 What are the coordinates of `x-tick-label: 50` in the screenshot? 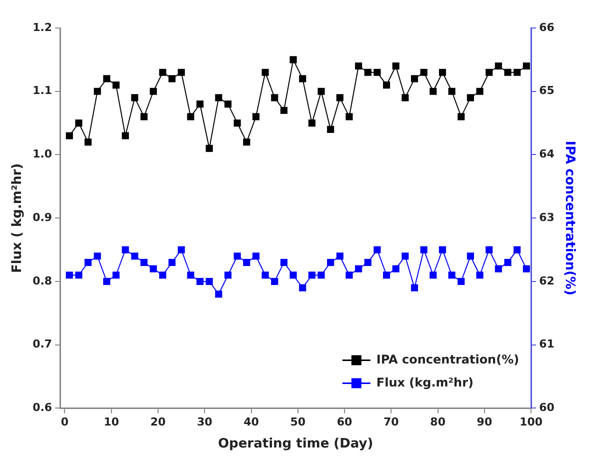 It's located at (298, 422).